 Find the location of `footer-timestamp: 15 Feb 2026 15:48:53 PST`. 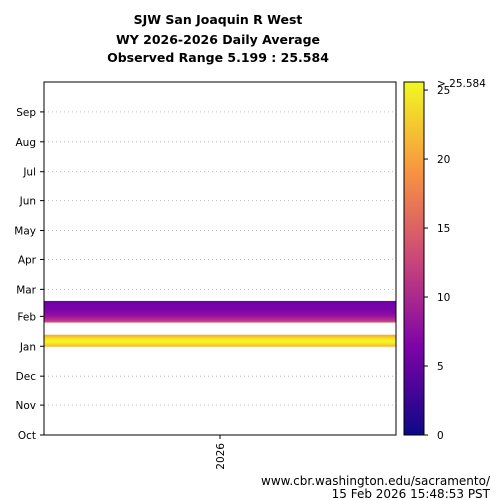

footer-timestamp: 15 Feb 2026 15:48:53 PST is located at coordinates (411, 493).